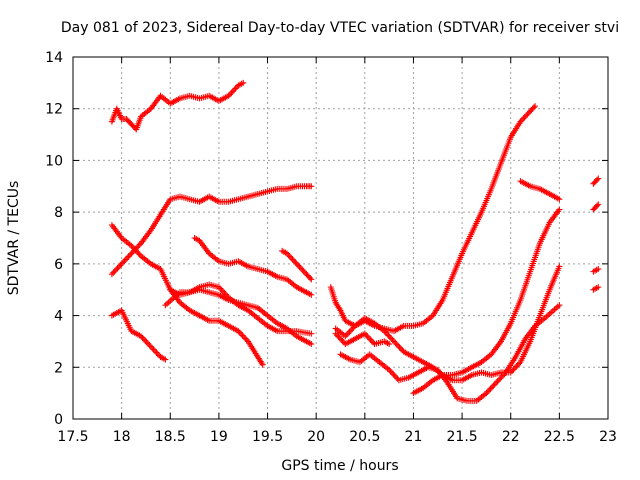 This screenshot has width=640, height=480. What do you see at coordinates (559, 437) in the screenshot?
I see `x-tick-label: 22.5` at bounding box center [559, 437].